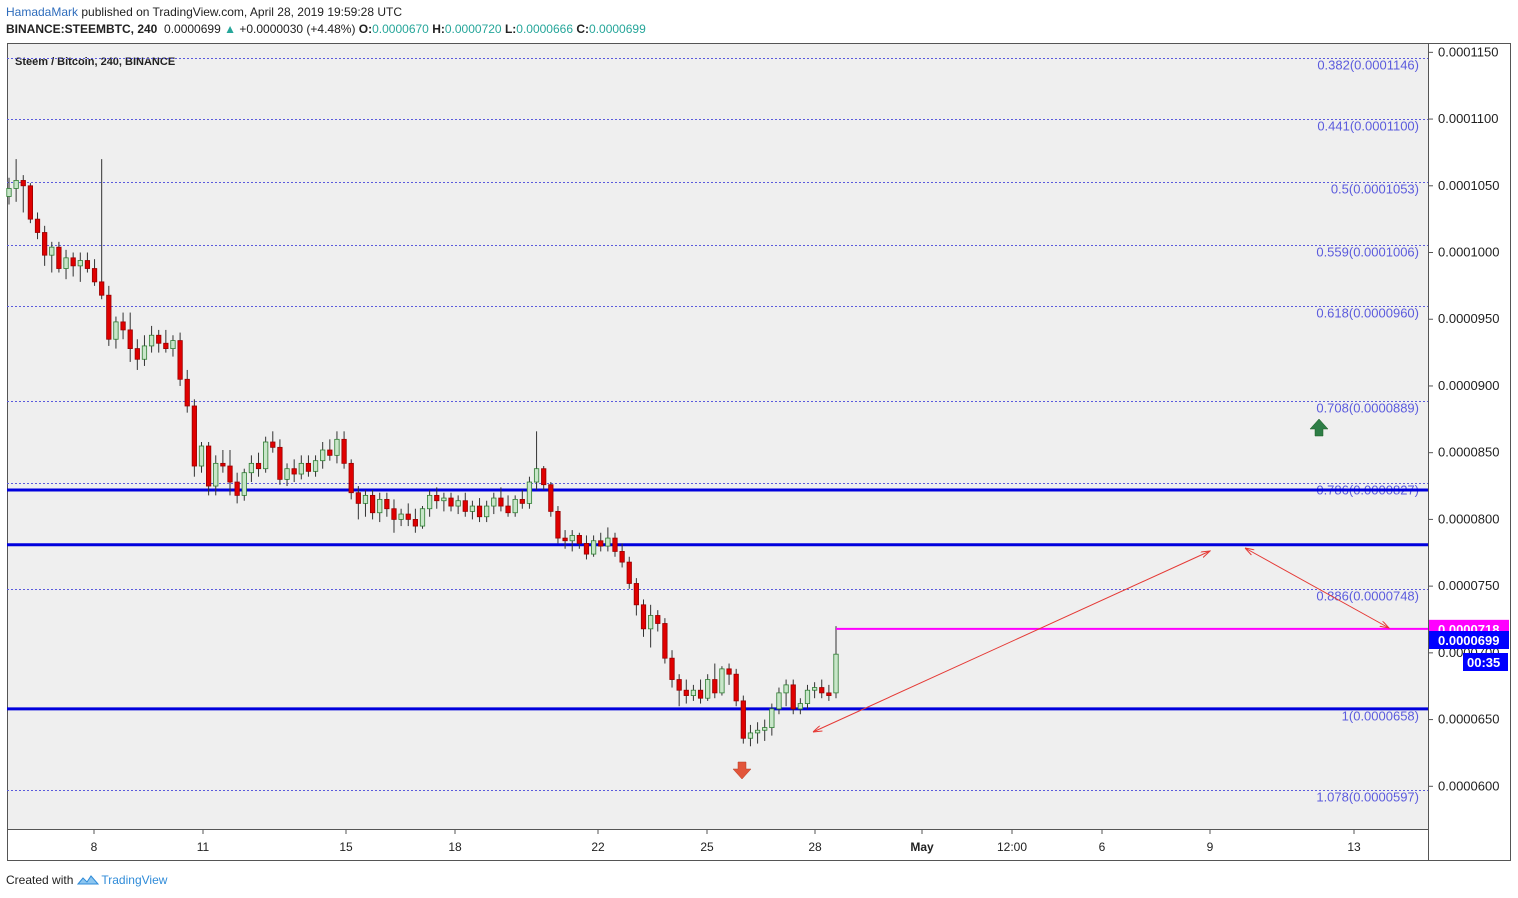  What do you see at coordinates (203, 847) in the screenshot?
I see `time-tick-label: 11` at bounding box center [203, 847].